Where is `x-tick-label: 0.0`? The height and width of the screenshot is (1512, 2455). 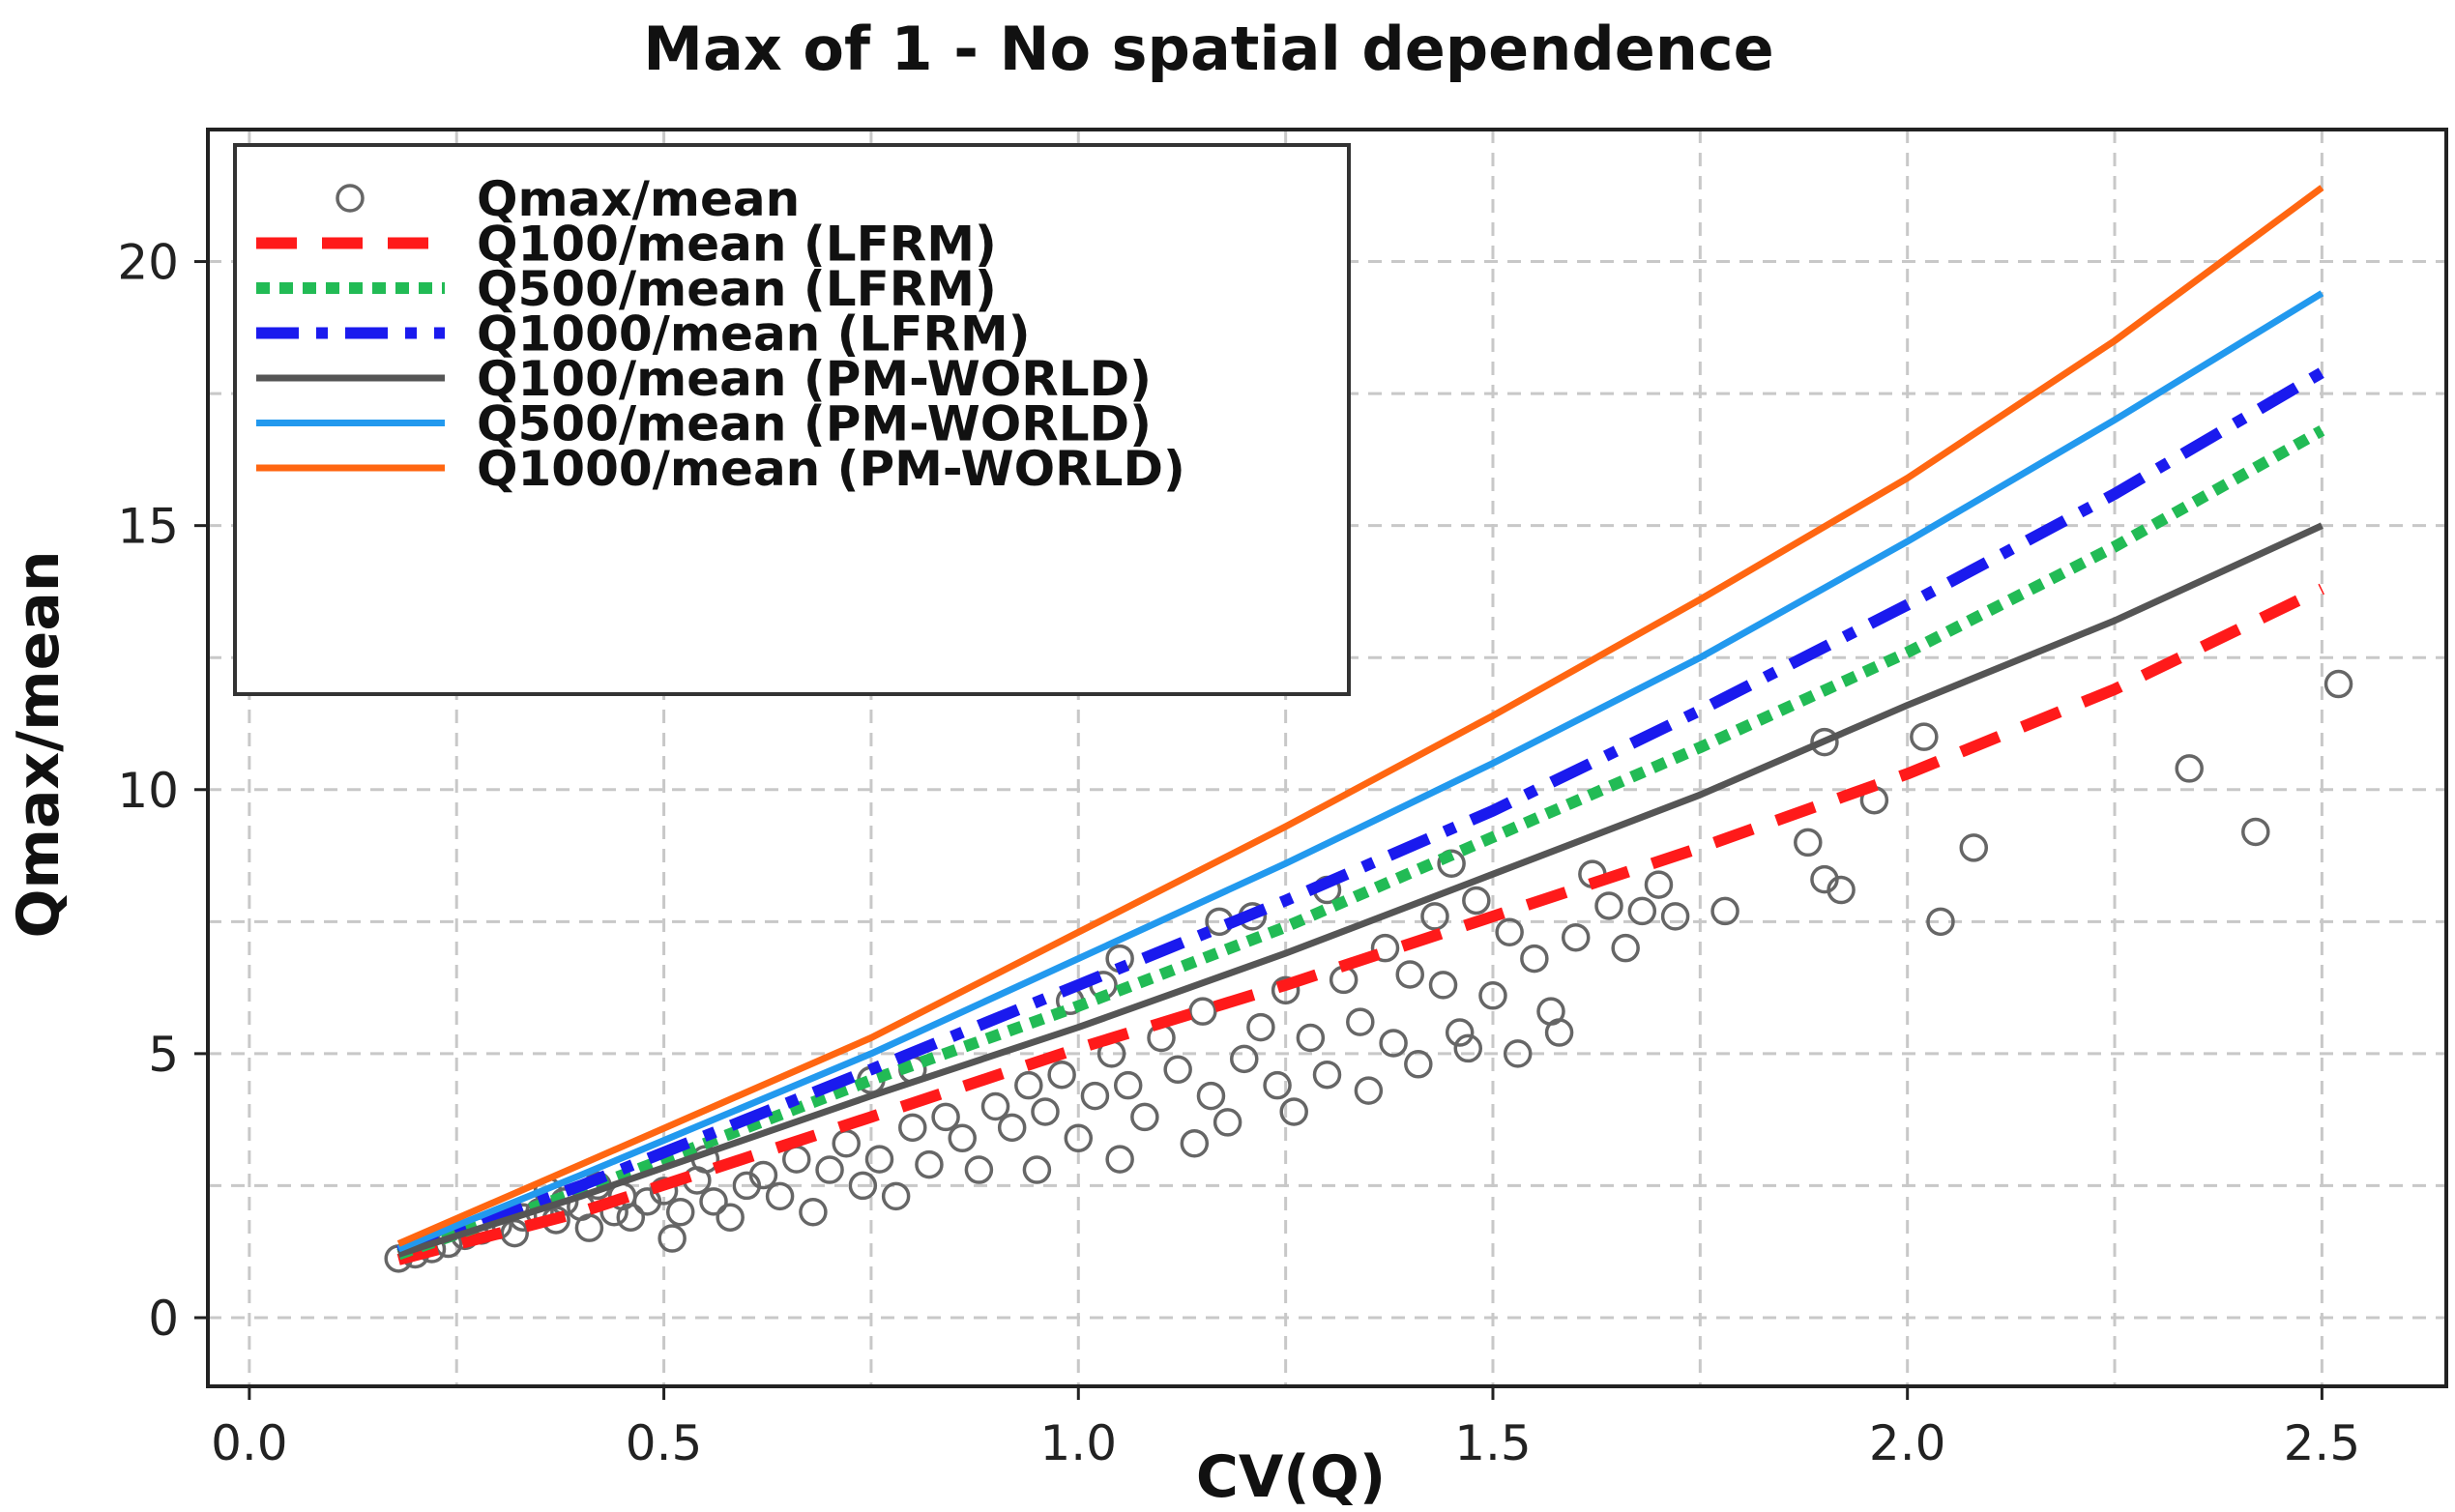 x-tick-label: 0.0 is located at coordinates (250, 1443).